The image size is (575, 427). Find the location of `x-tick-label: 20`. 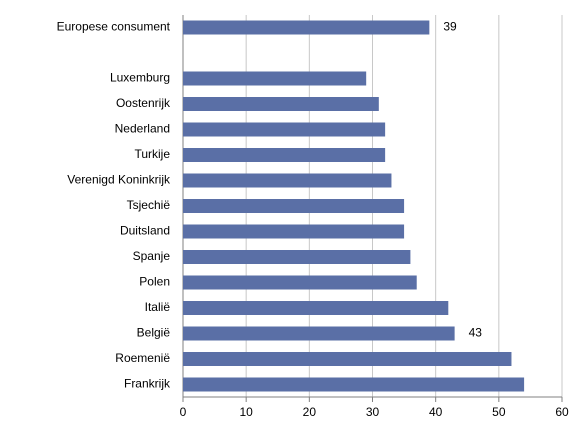

x-tick-label: 20 is located at coordinates (310, 412).